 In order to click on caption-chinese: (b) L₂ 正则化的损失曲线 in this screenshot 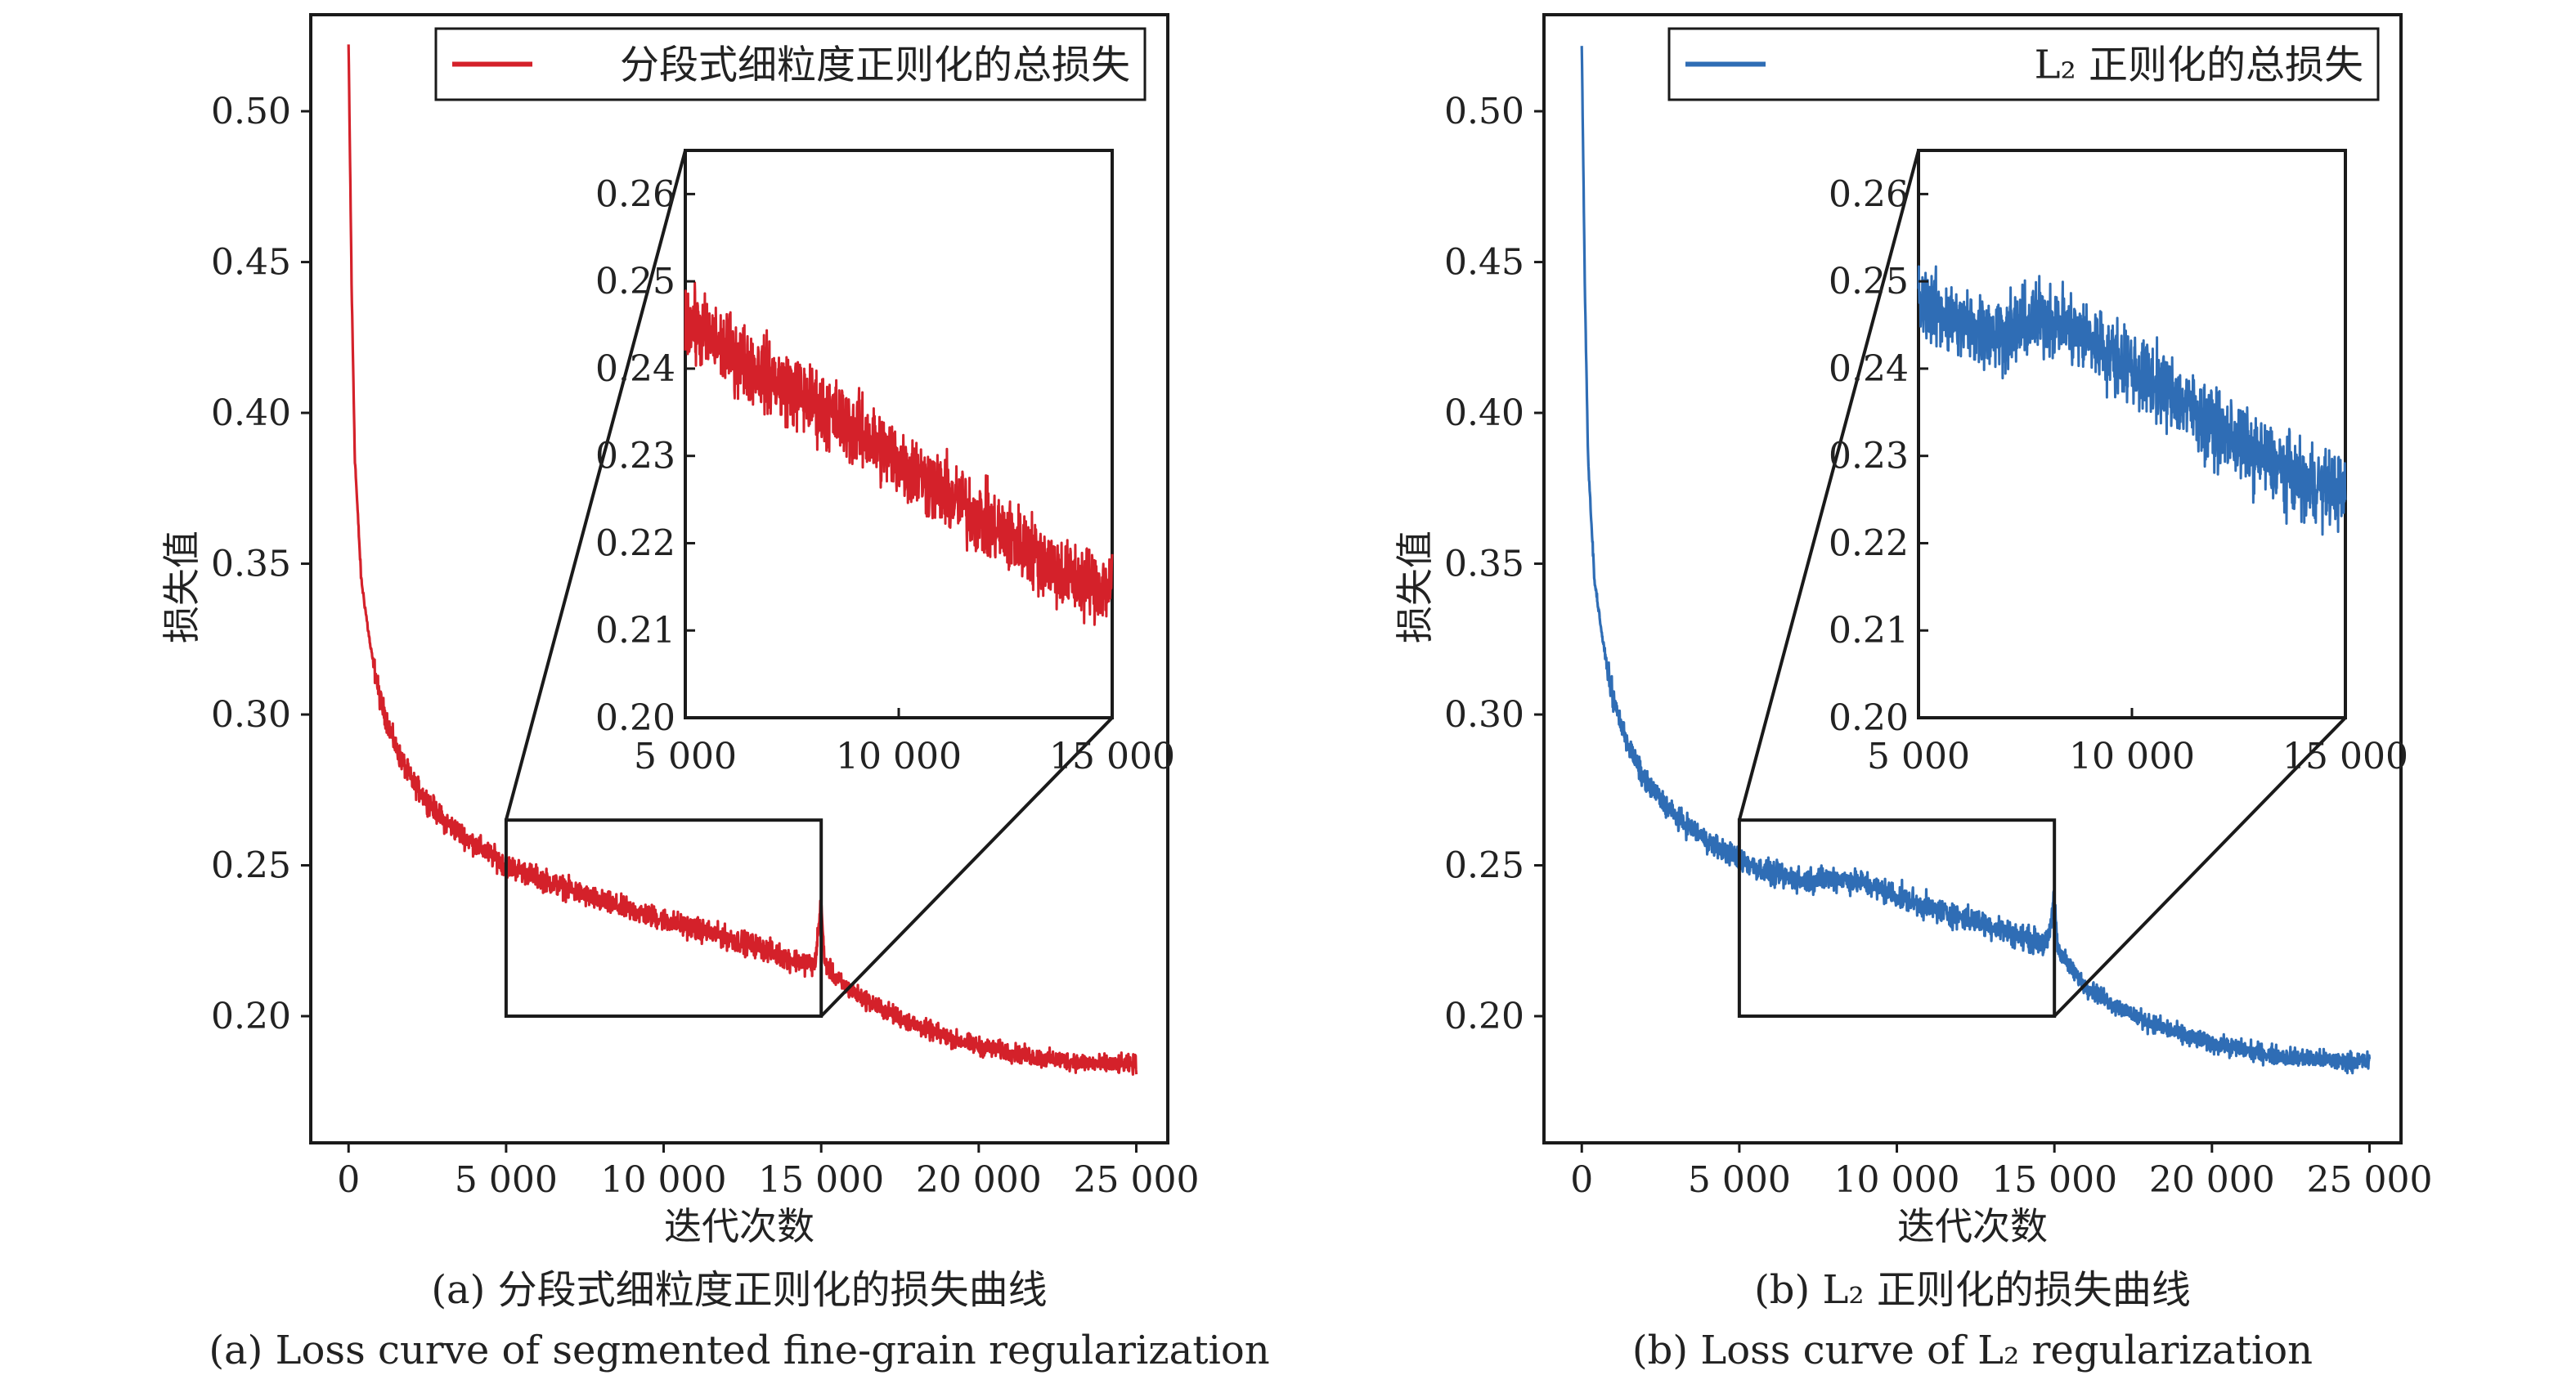, I will do `click(1972, 1290)`.